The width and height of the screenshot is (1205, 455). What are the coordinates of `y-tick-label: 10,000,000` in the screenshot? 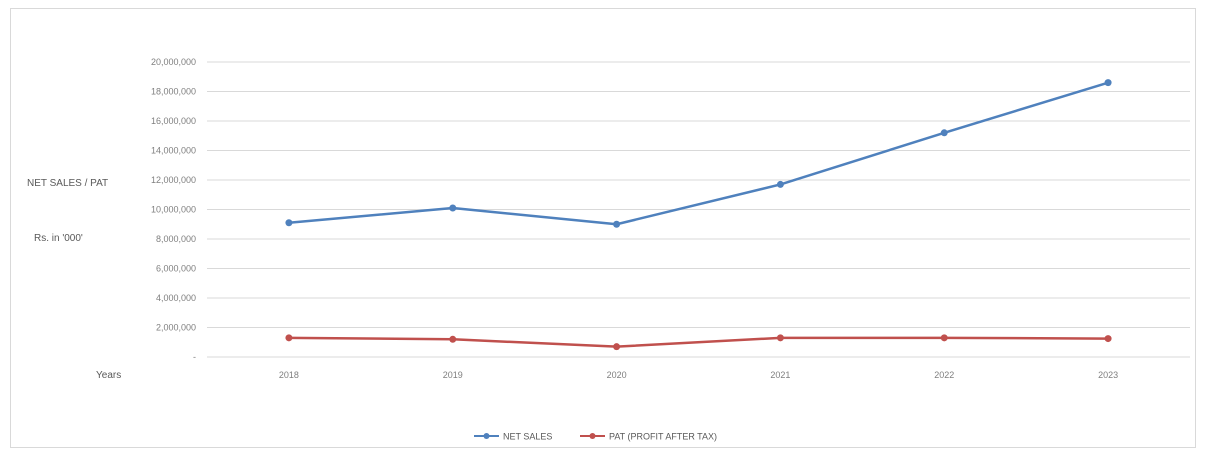 It's located at (173, 210).